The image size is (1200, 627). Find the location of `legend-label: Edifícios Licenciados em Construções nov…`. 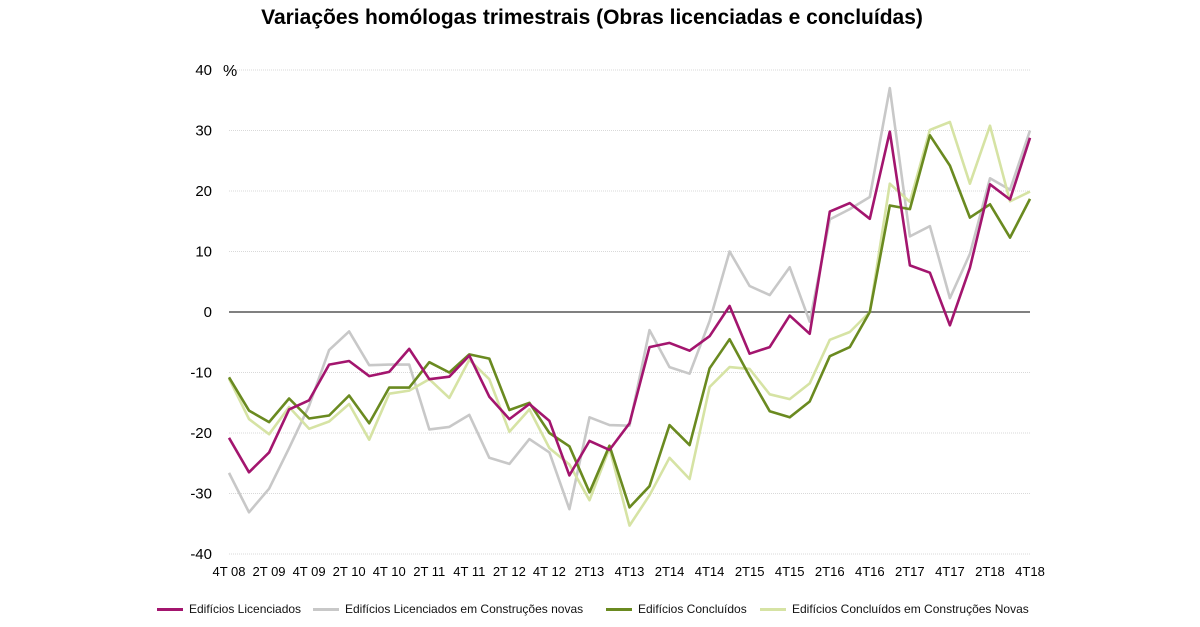

legend-label: Edifícios Licenciados em Construções nov… is located at coordinates (464, 609).